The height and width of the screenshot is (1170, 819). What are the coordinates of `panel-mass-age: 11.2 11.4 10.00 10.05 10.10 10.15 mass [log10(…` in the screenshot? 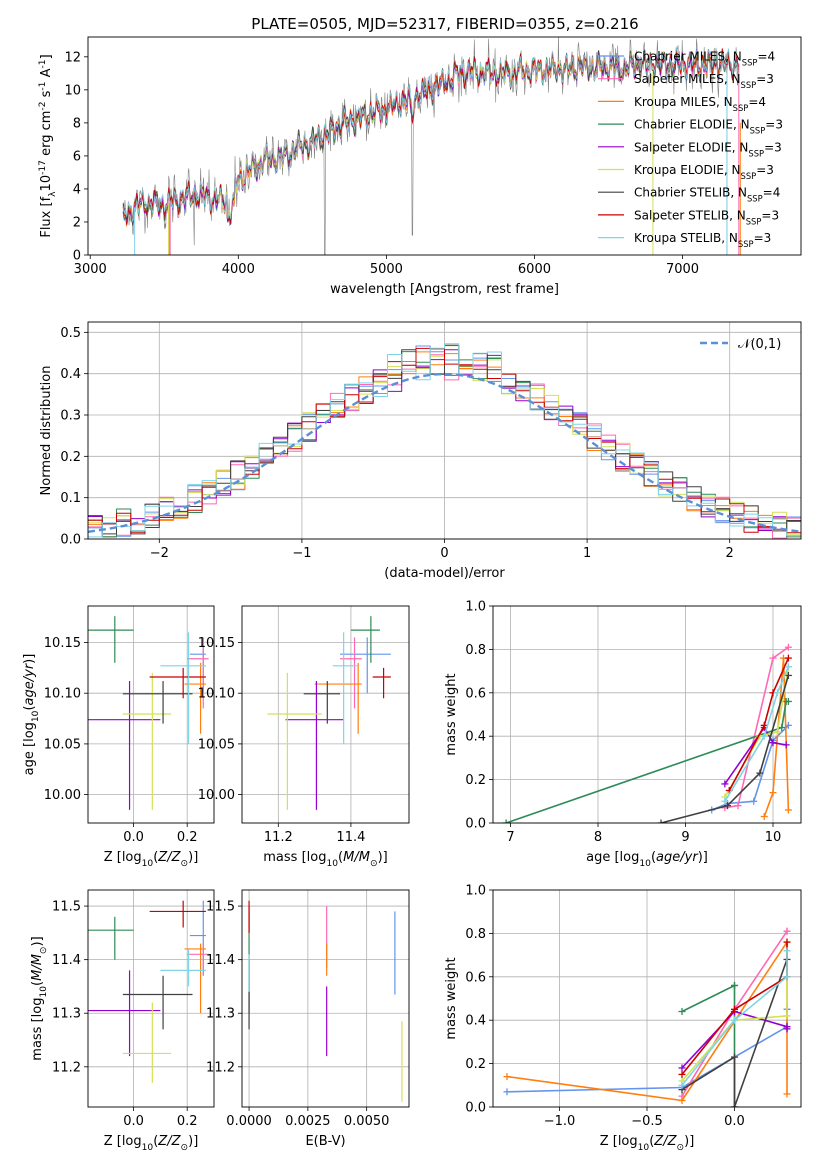 It's located at (304, 737).